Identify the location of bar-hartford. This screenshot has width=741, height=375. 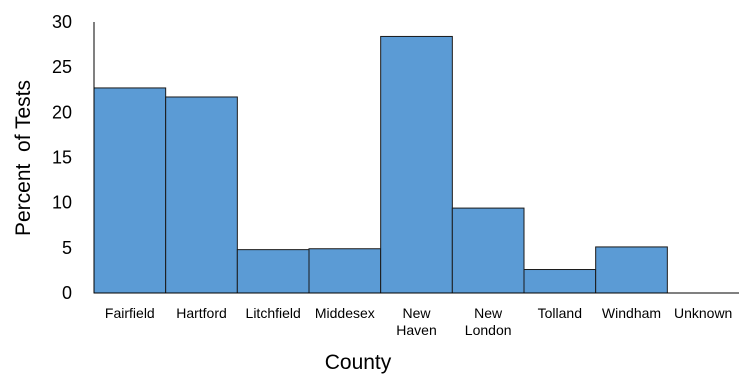
(201, 195).